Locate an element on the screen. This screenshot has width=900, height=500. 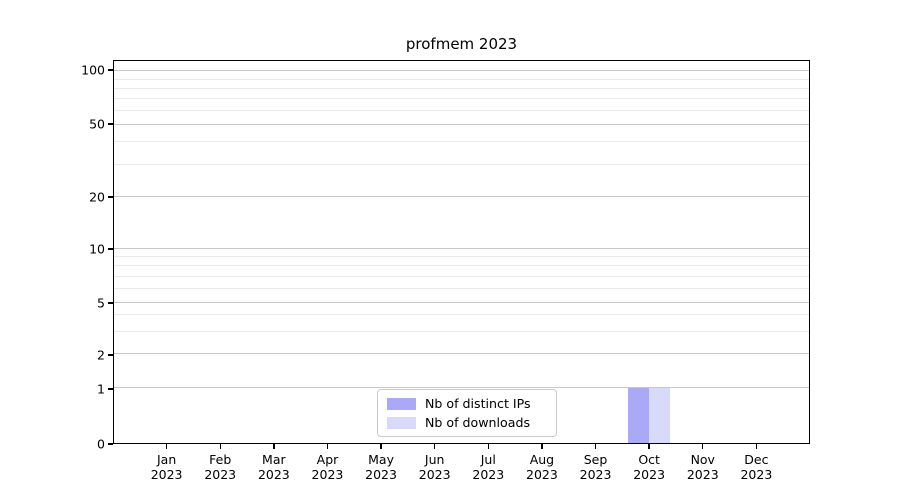
x-tick-label: Jan 2023 is located at coordinates (166, 467).